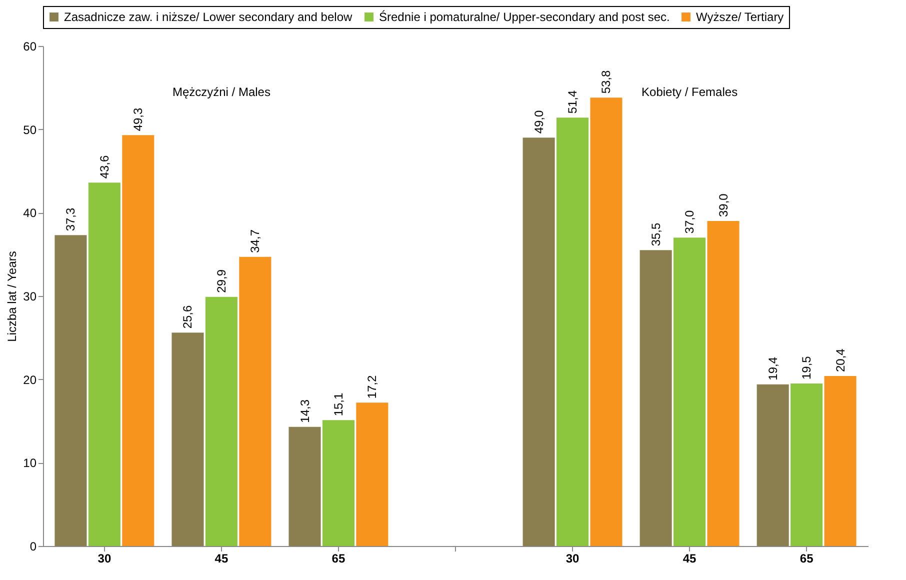 The width and height of the screenshot is (906, 580). What do you see at coordinates (606, 82) in the screenshot?
I see `data-label: 53,8` at bounding box center [606, 82].